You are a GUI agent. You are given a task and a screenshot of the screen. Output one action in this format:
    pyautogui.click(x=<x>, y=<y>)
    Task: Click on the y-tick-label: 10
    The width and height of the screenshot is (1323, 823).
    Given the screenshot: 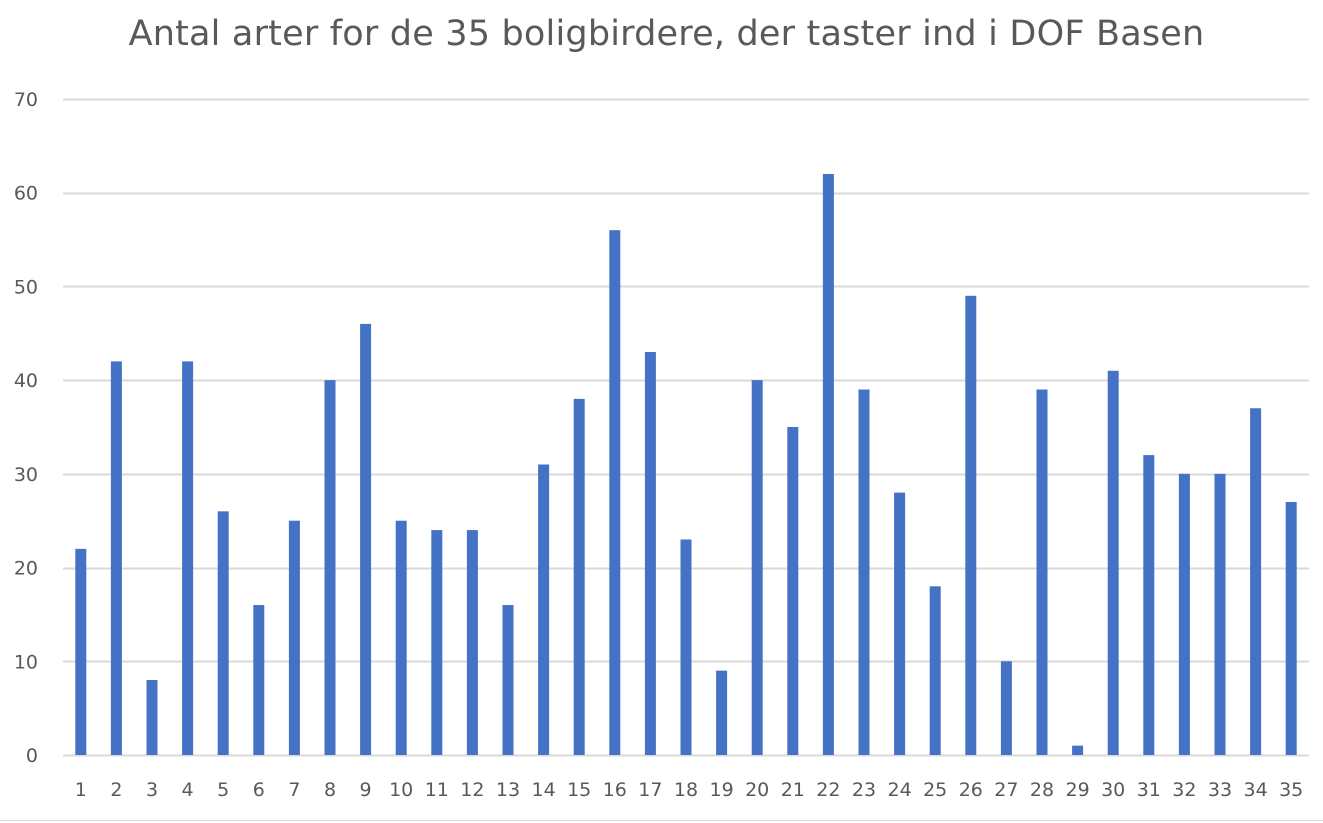 What is the action you would take?
    pyautogui.click(x=26, y=662)
    